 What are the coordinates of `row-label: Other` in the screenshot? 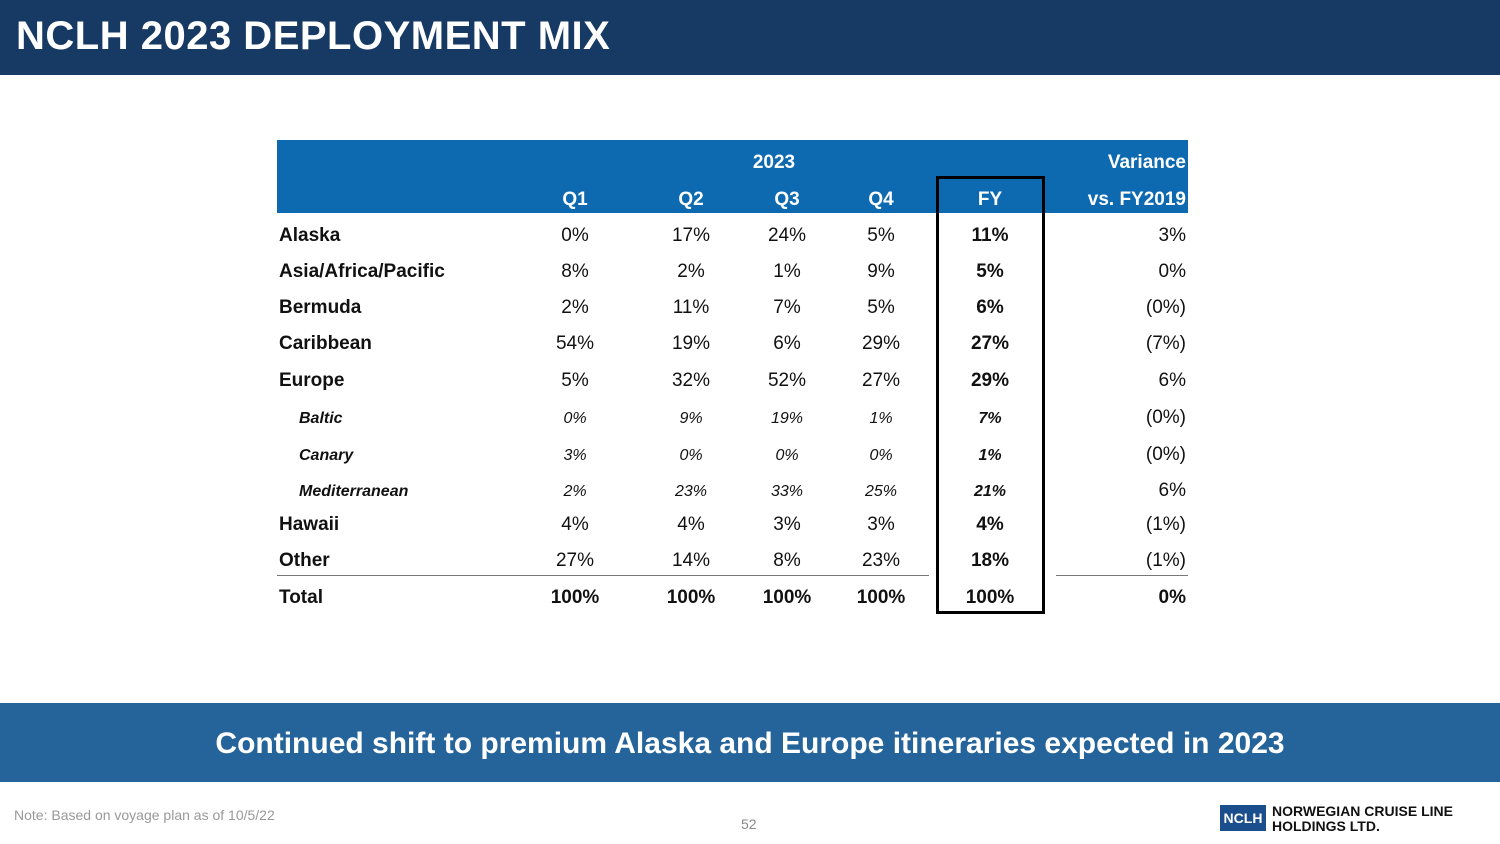 It's located at (304, 560).